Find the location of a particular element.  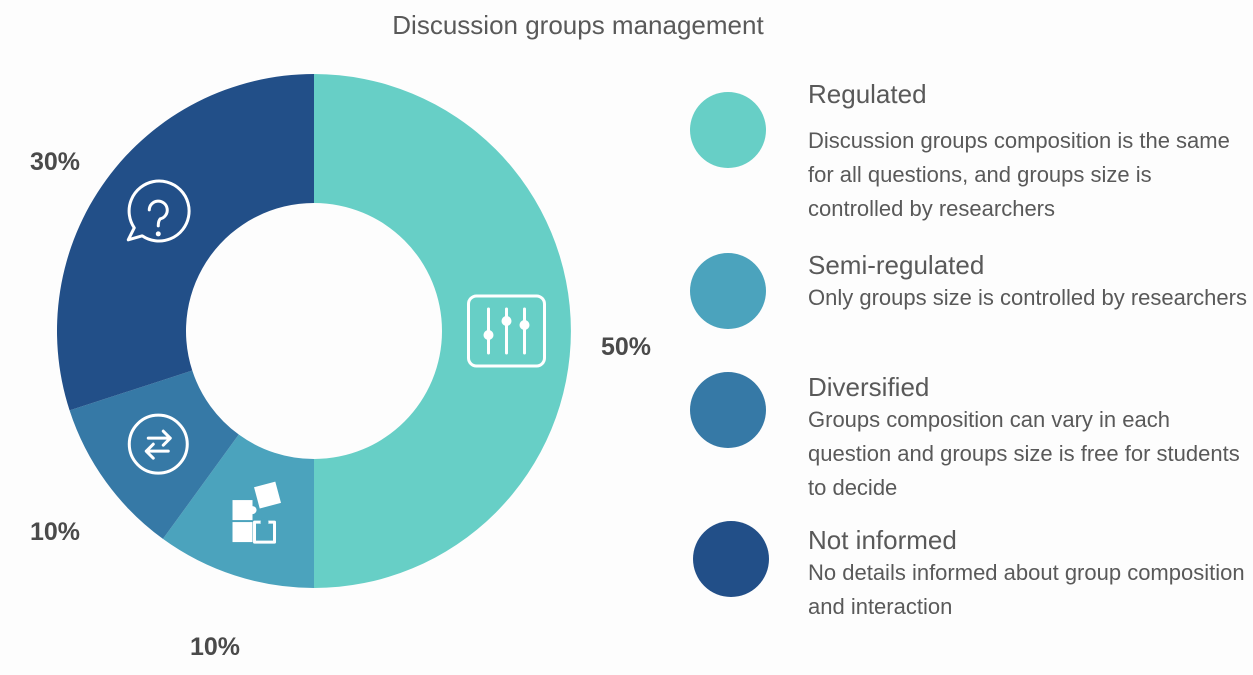

sliders-icon is located at coordinates (506, 331).